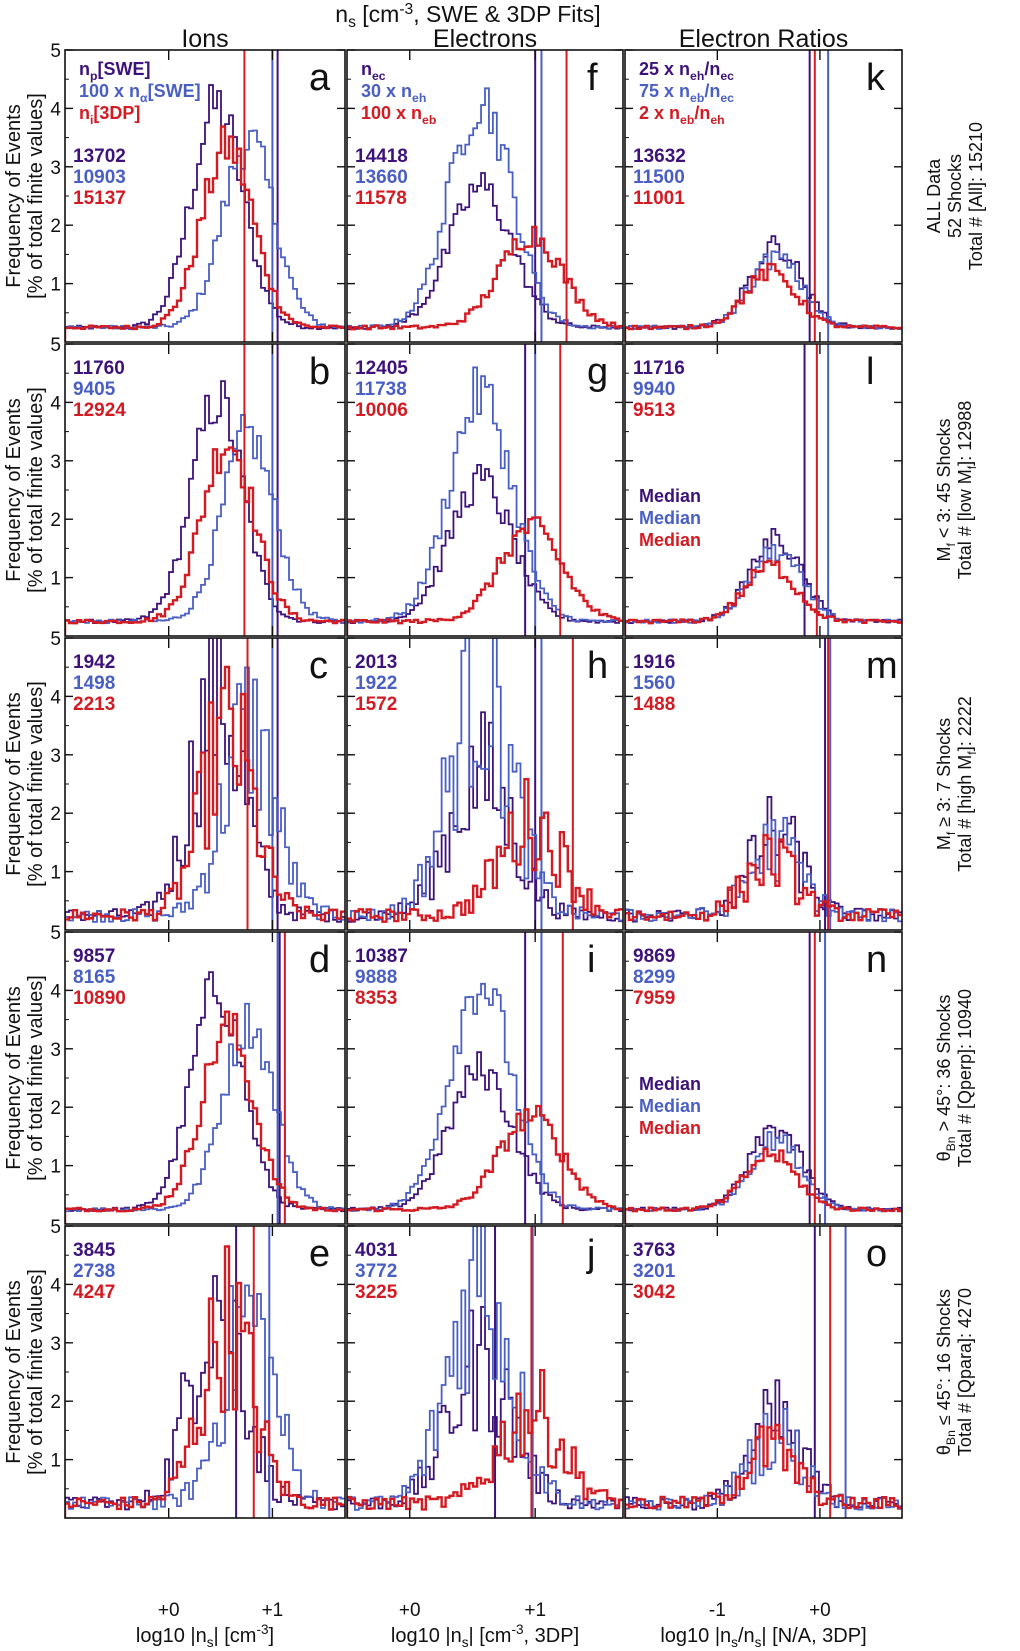  I want to click on count-label: 9888, so click(376, 977).